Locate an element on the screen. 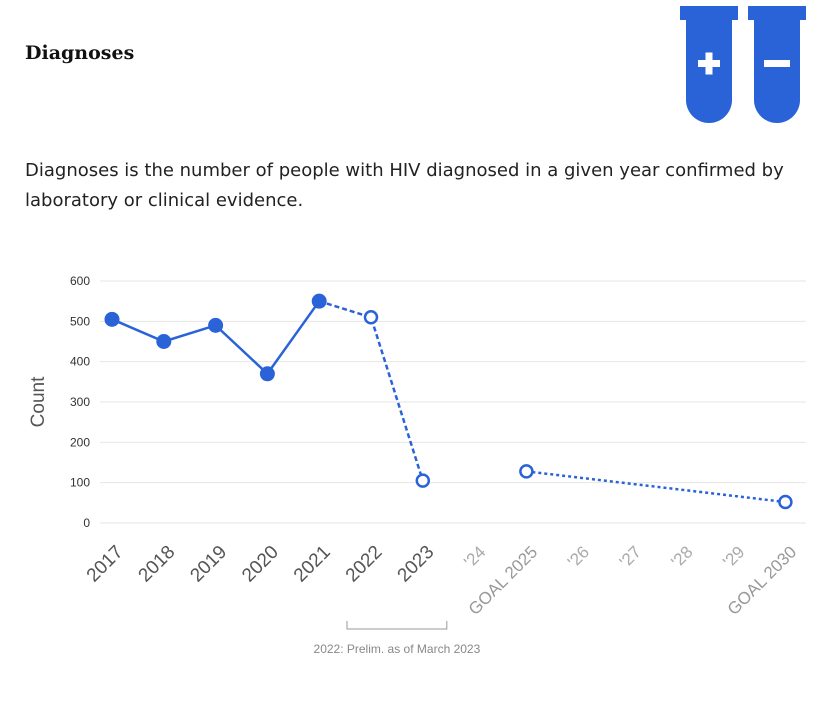  annotation-text: 2022: Prelim. as of March 2023 is located at coordinates (397, 649).